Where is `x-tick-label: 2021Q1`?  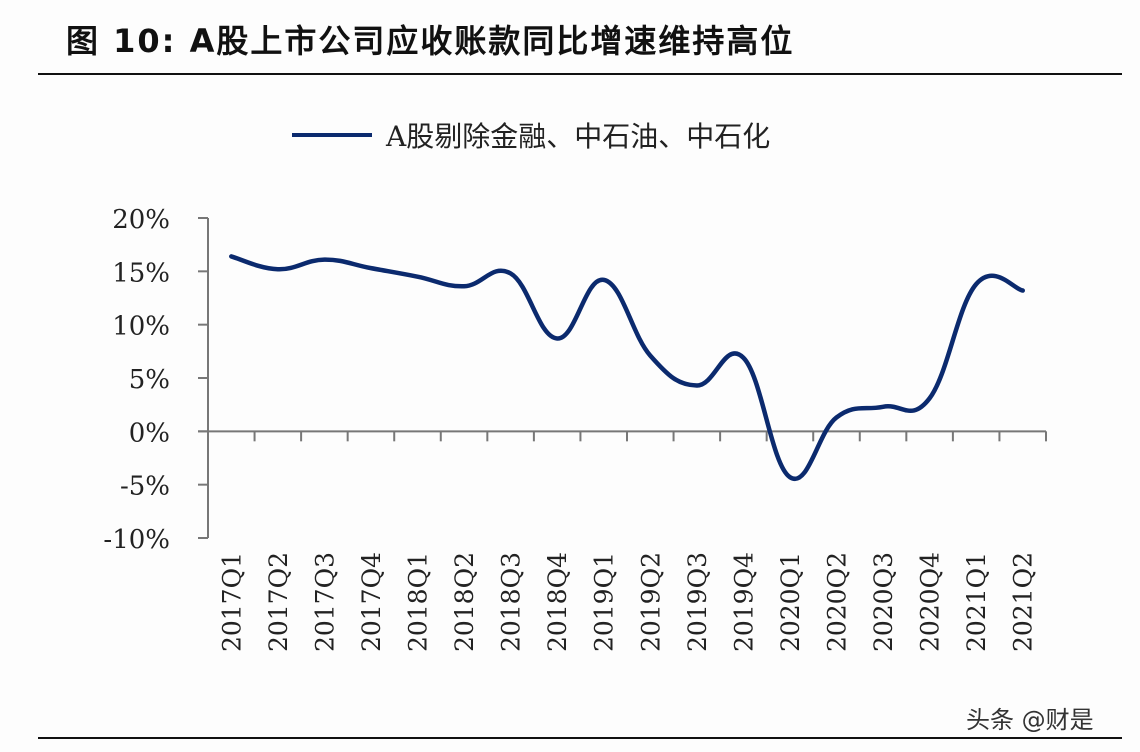
x-tick-label: 2021Q1 is located at coordinates (976, 602).